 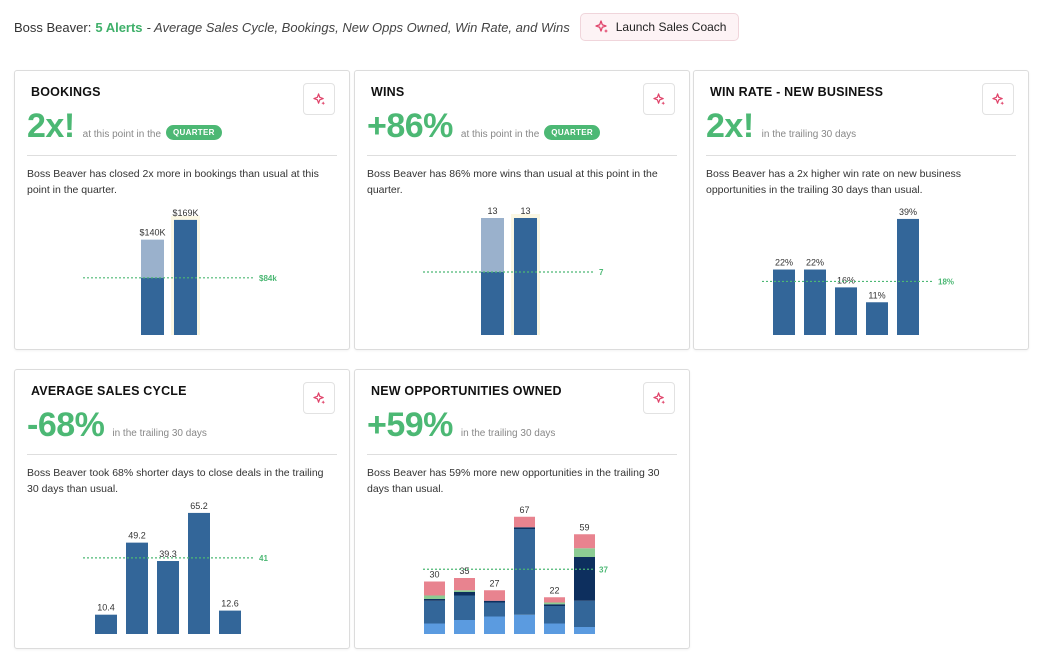 What do you see at coordinates (410, 126) in the screenshot?
I see `metric-value: +86%` at bounding box center [410, 126].